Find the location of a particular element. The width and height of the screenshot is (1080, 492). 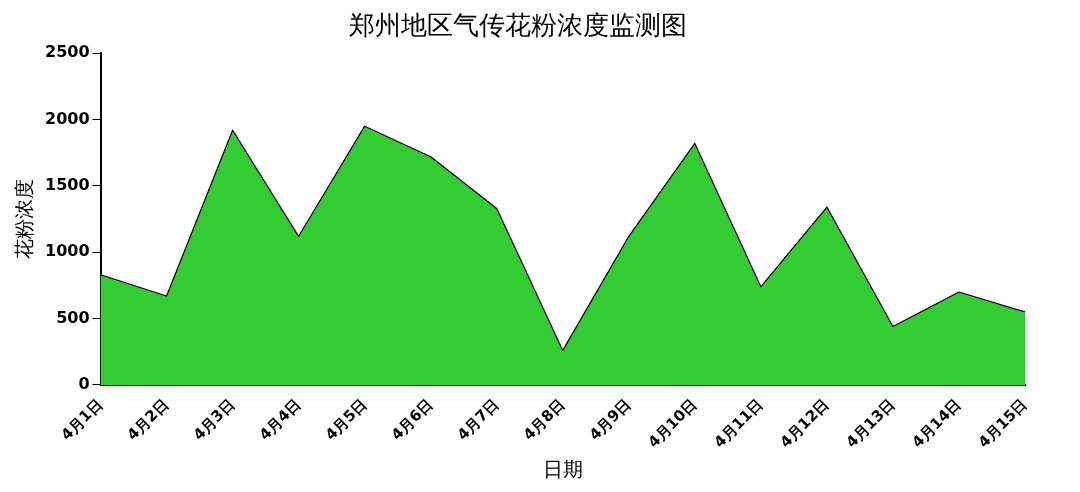

x-tick-label: 4月15日 is located at coordinates (1002, 423).